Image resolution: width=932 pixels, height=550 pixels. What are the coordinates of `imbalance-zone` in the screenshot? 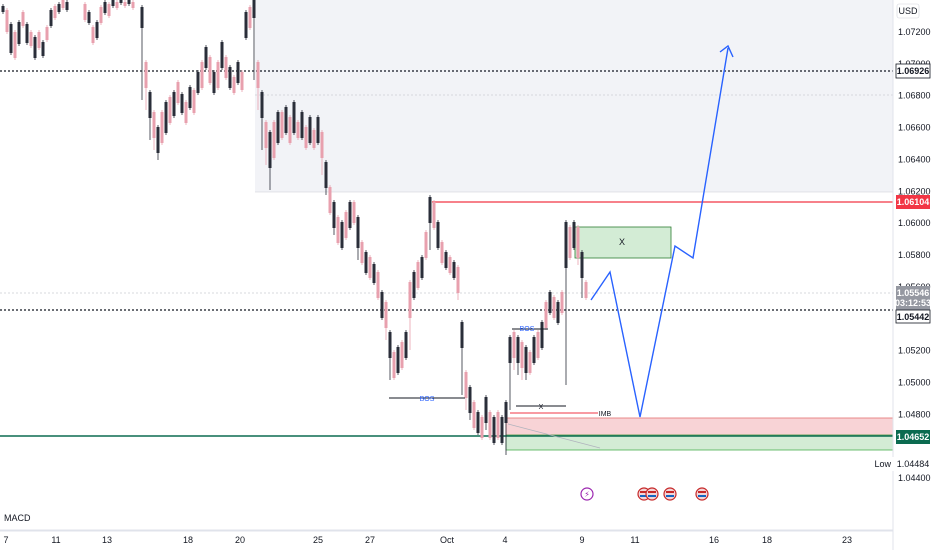 It's located at (699, 426).